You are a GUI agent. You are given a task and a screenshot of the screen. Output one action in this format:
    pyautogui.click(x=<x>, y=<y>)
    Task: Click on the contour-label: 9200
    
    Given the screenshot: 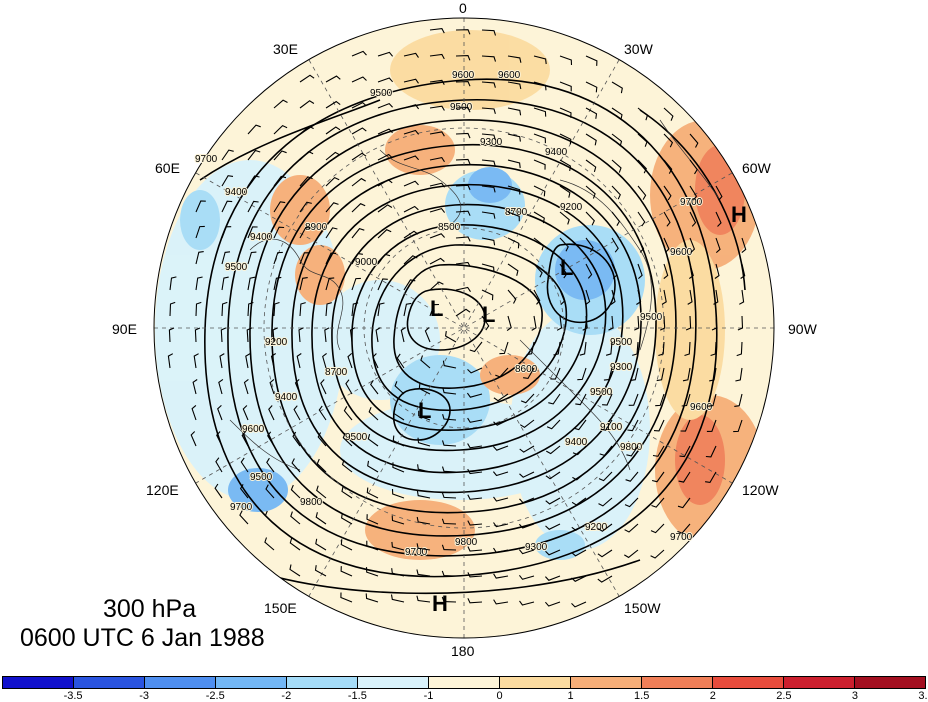 What is the action you would take?
    pyautogui.click(x=571, y=207)
    